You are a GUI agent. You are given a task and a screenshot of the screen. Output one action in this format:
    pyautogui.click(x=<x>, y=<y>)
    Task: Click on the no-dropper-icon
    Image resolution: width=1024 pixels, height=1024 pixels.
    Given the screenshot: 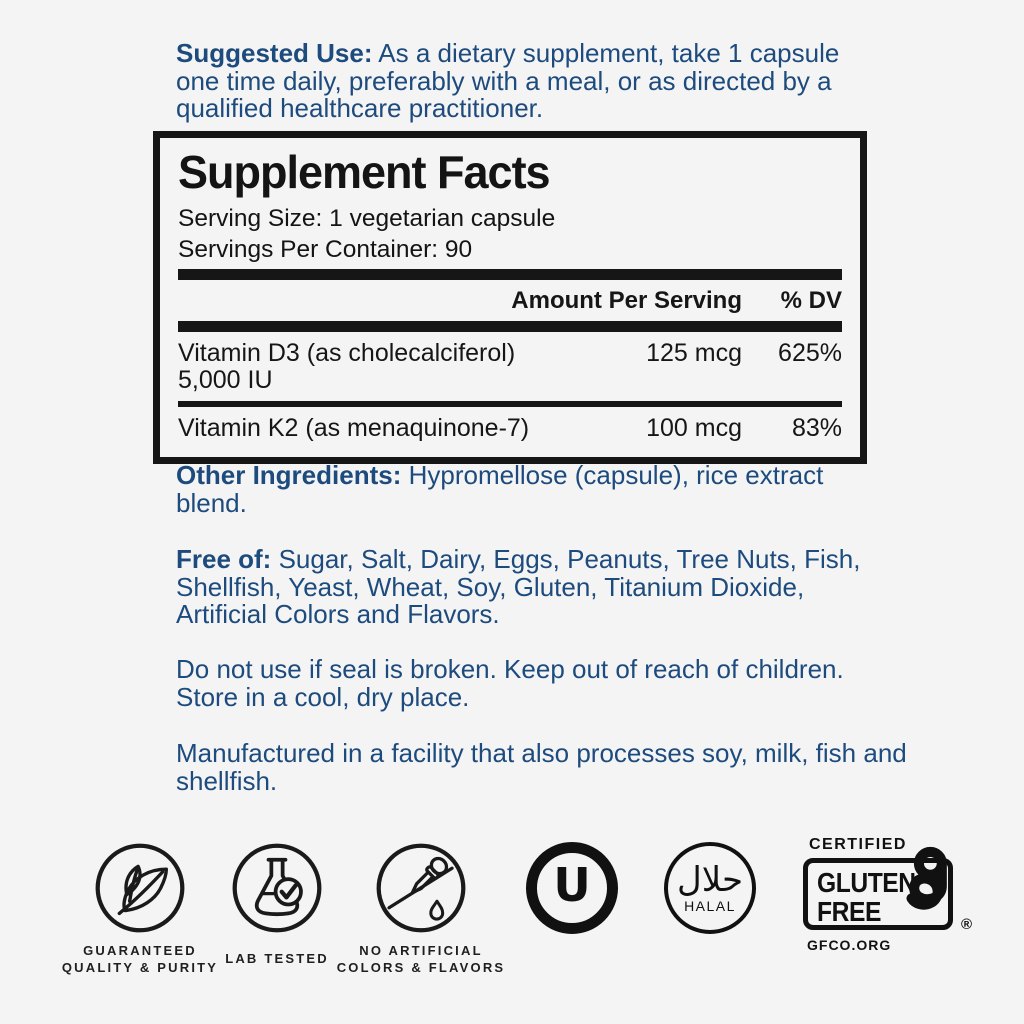 What is the action you would take?
    pyautogui.click(x=421, y=888)
    